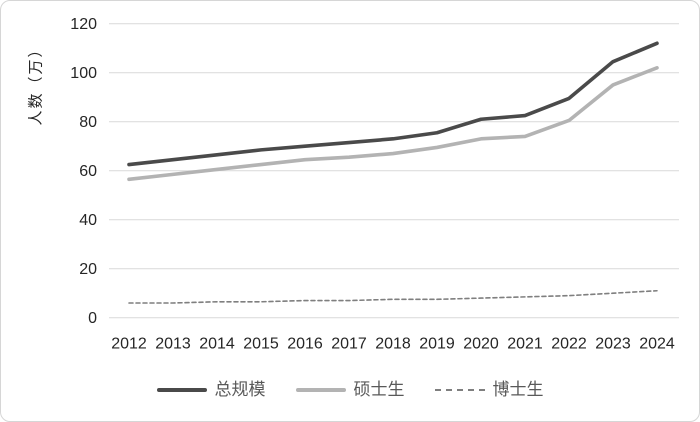 Image resolution: width=700 pixels, height=422 pixels. I want to click on y-tick-label: 20, so click(88, 269).